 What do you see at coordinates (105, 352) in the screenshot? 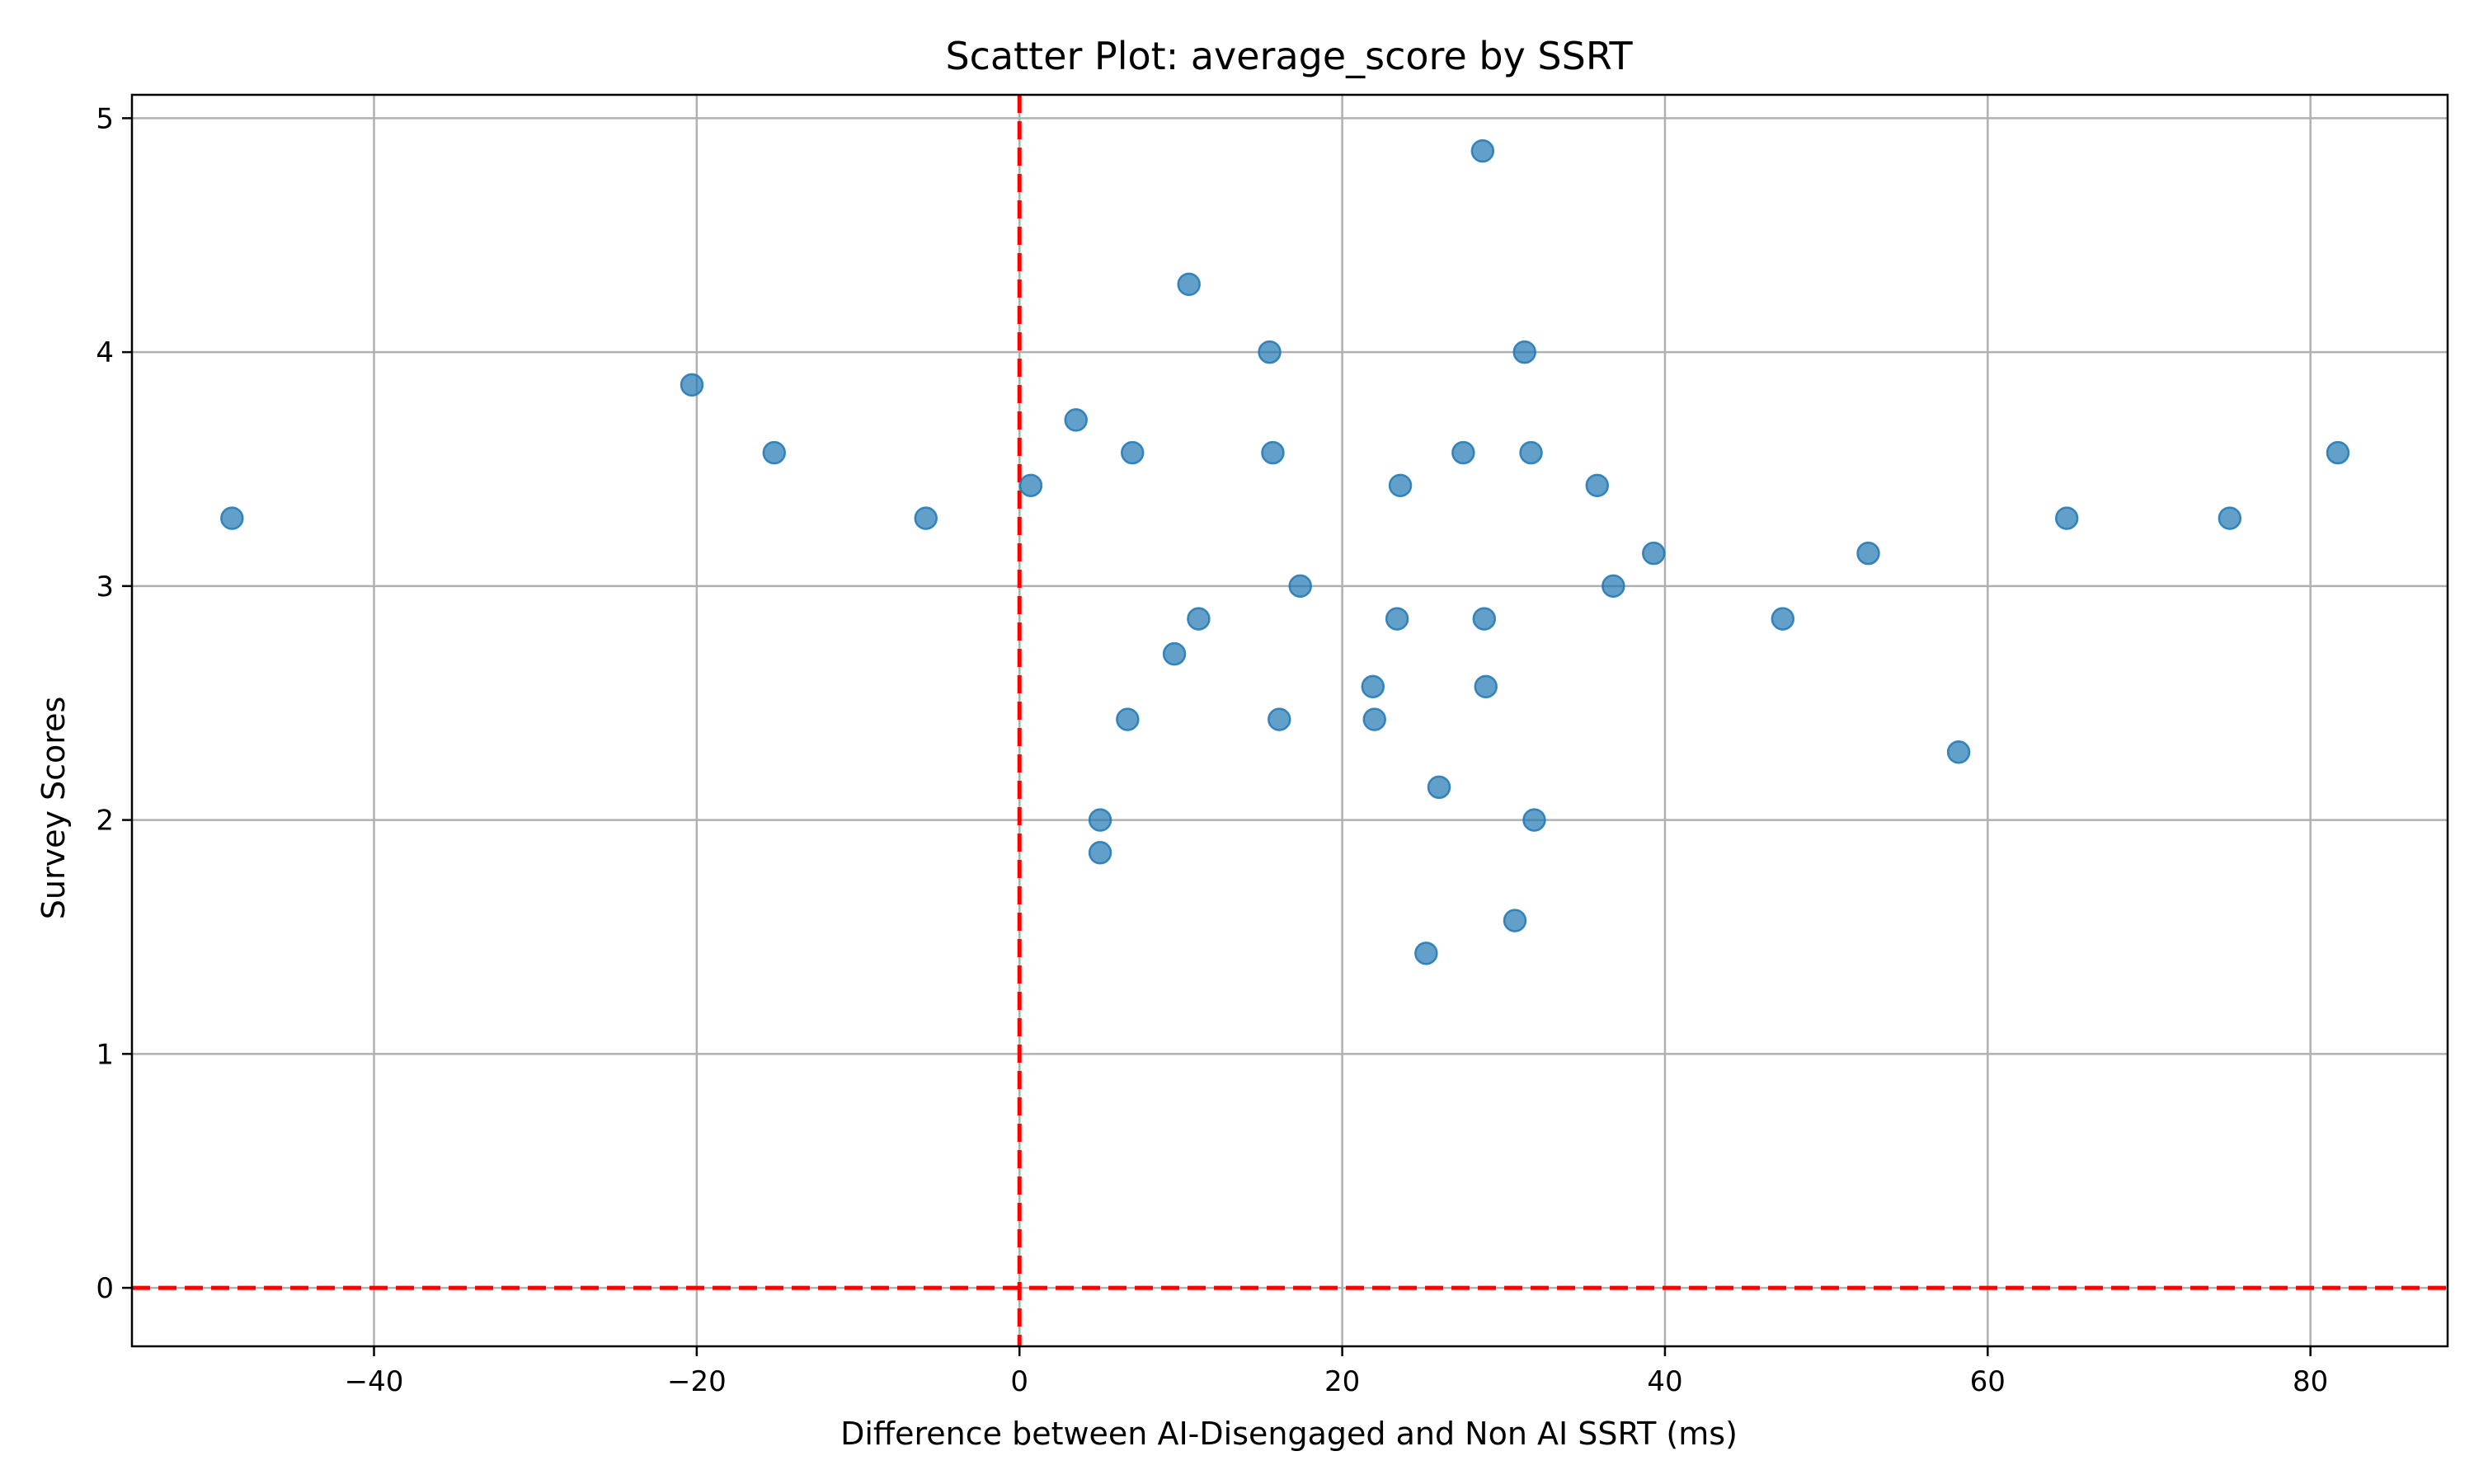
I see `y-tick-label: 4` at bounding box center [105, 352].